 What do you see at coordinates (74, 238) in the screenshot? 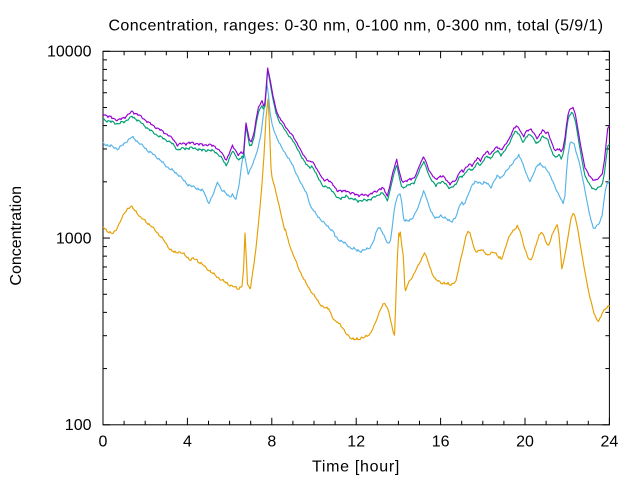
I see `svg-text: 1000` at bounding box center [74, 238].